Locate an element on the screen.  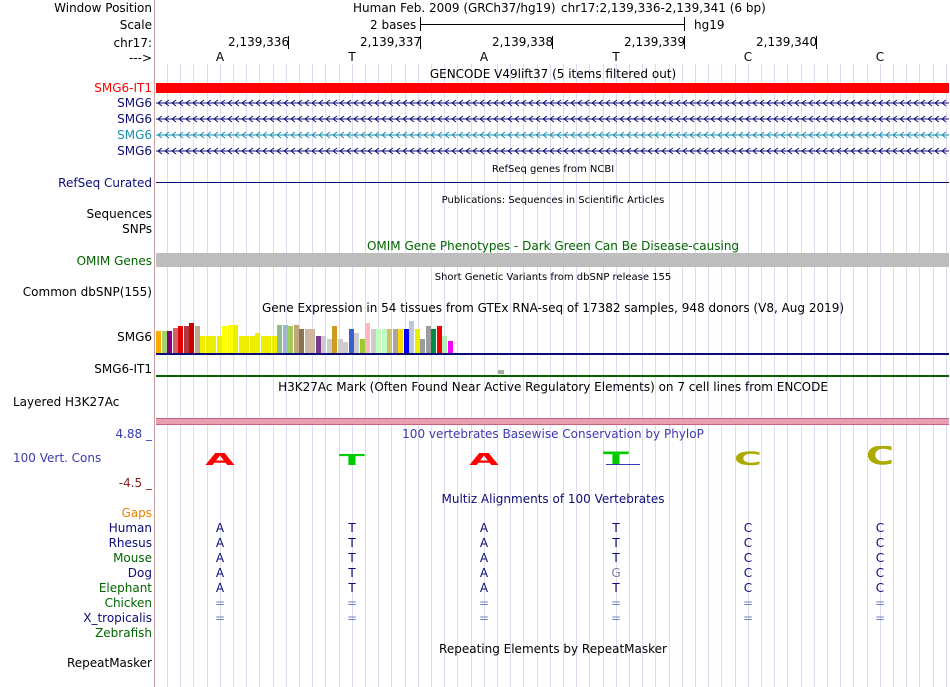
snps-label: SNPs is located at coordinates (137, 229).